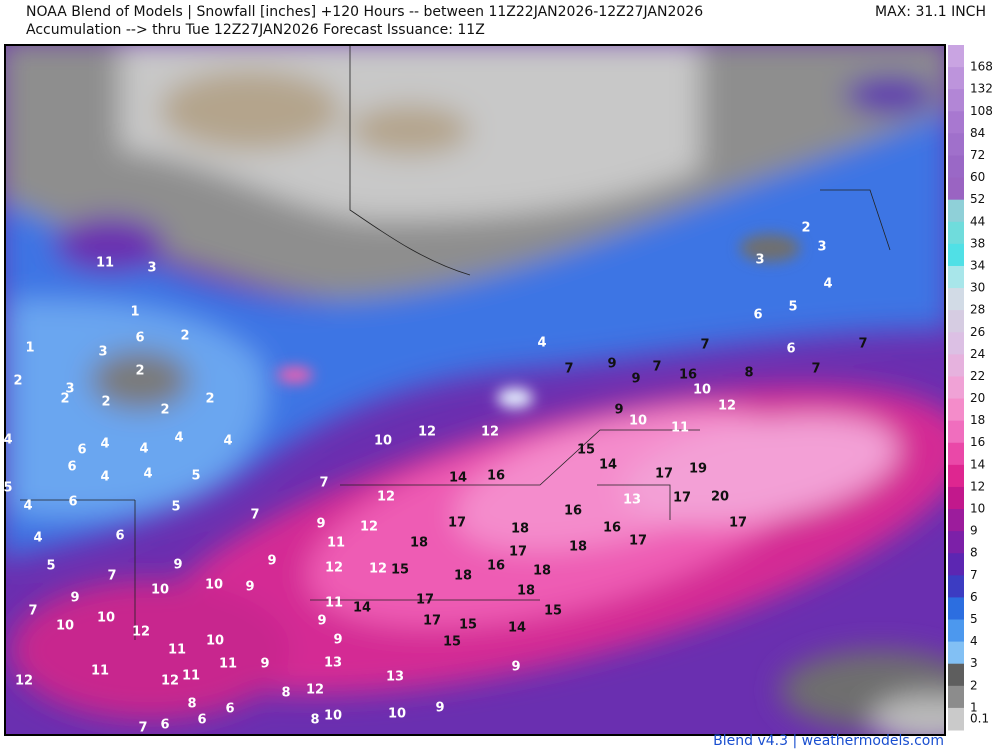  I want to click on legend-label: 22, so click(977, 376).